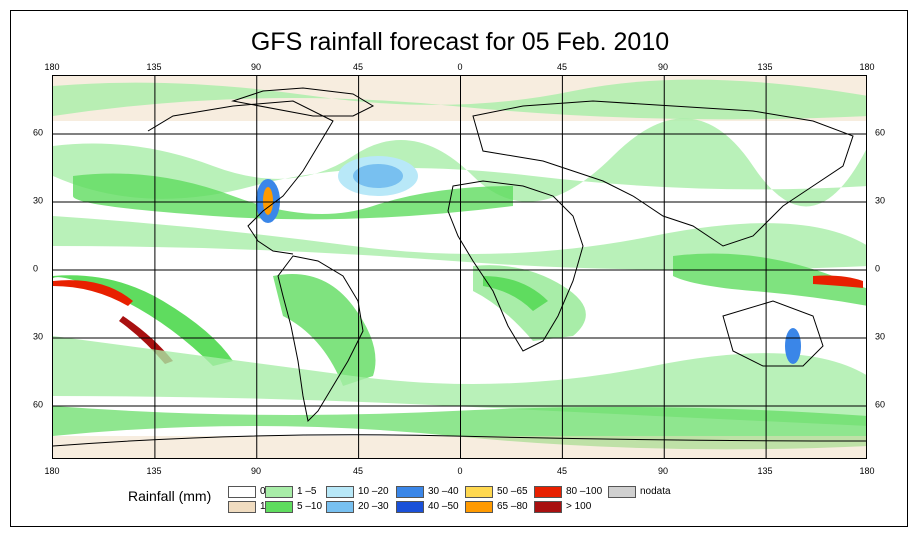 Image resolution: width=920 pixels, height=539 pixels. What do you see at coordinates (579, 506) in the screenshot?
I see `legend-label-11: > 100` at bounding box center [579, 506].